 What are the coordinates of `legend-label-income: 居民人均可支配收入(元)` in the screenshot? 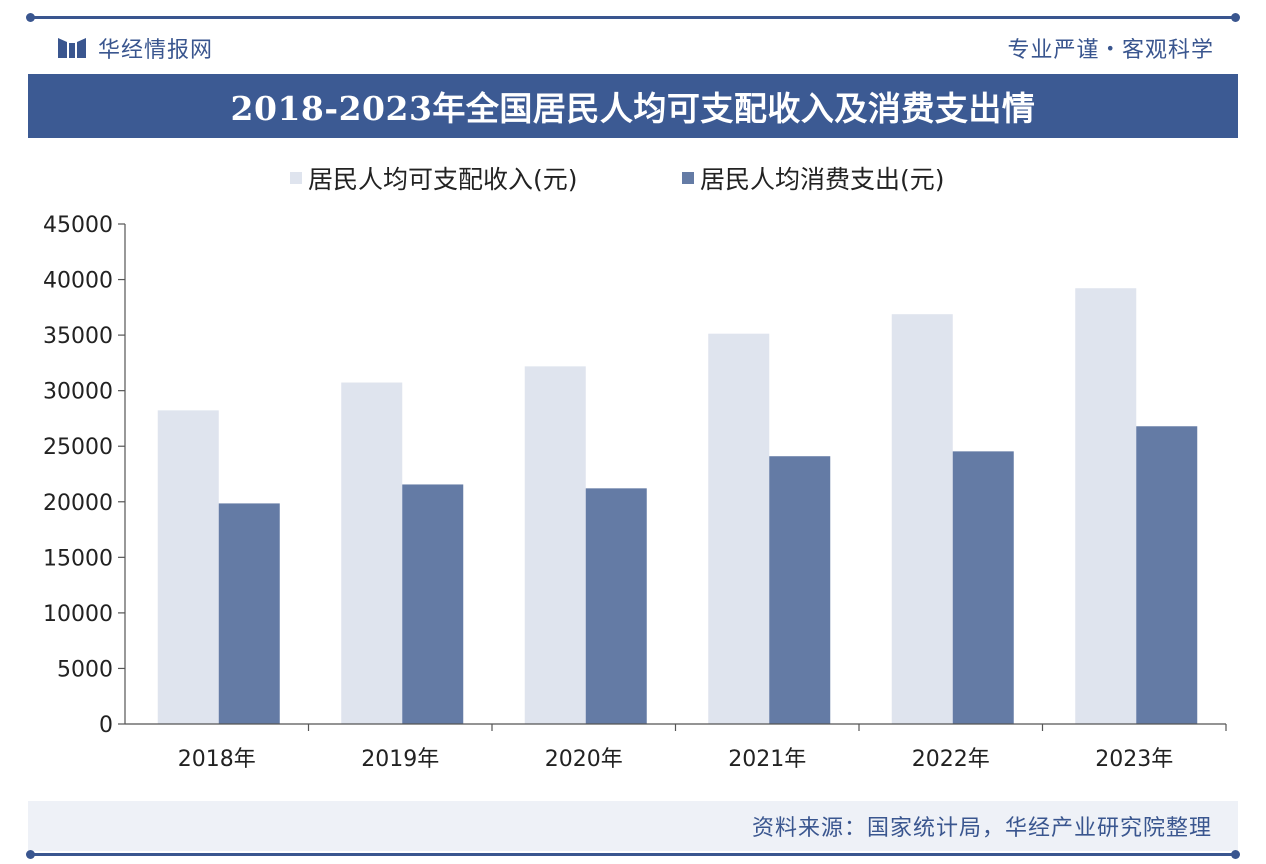 It's located at (443, 179).